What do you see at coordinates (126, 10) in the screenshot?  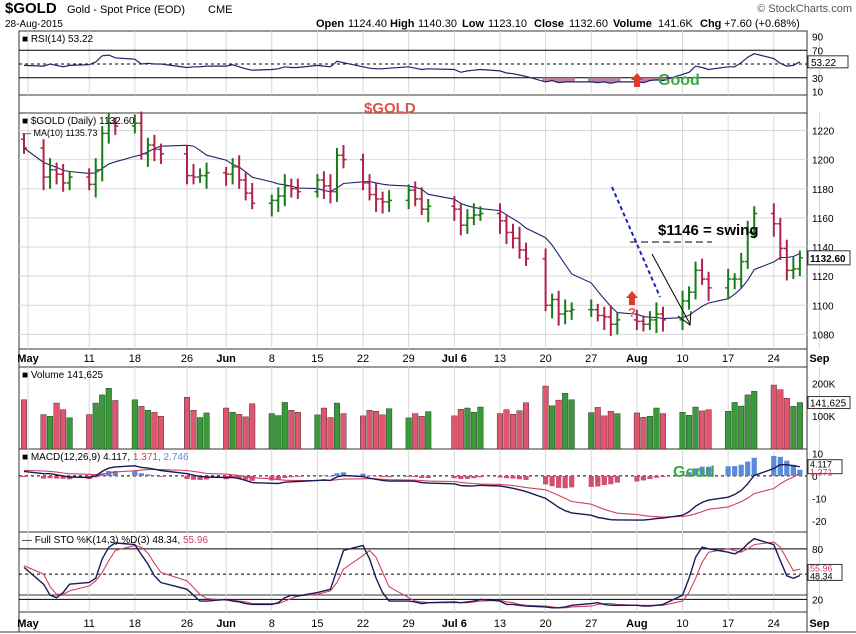 I see `header-name: Gold - Spot Price (EOD)` at bounding box center [126, 10].